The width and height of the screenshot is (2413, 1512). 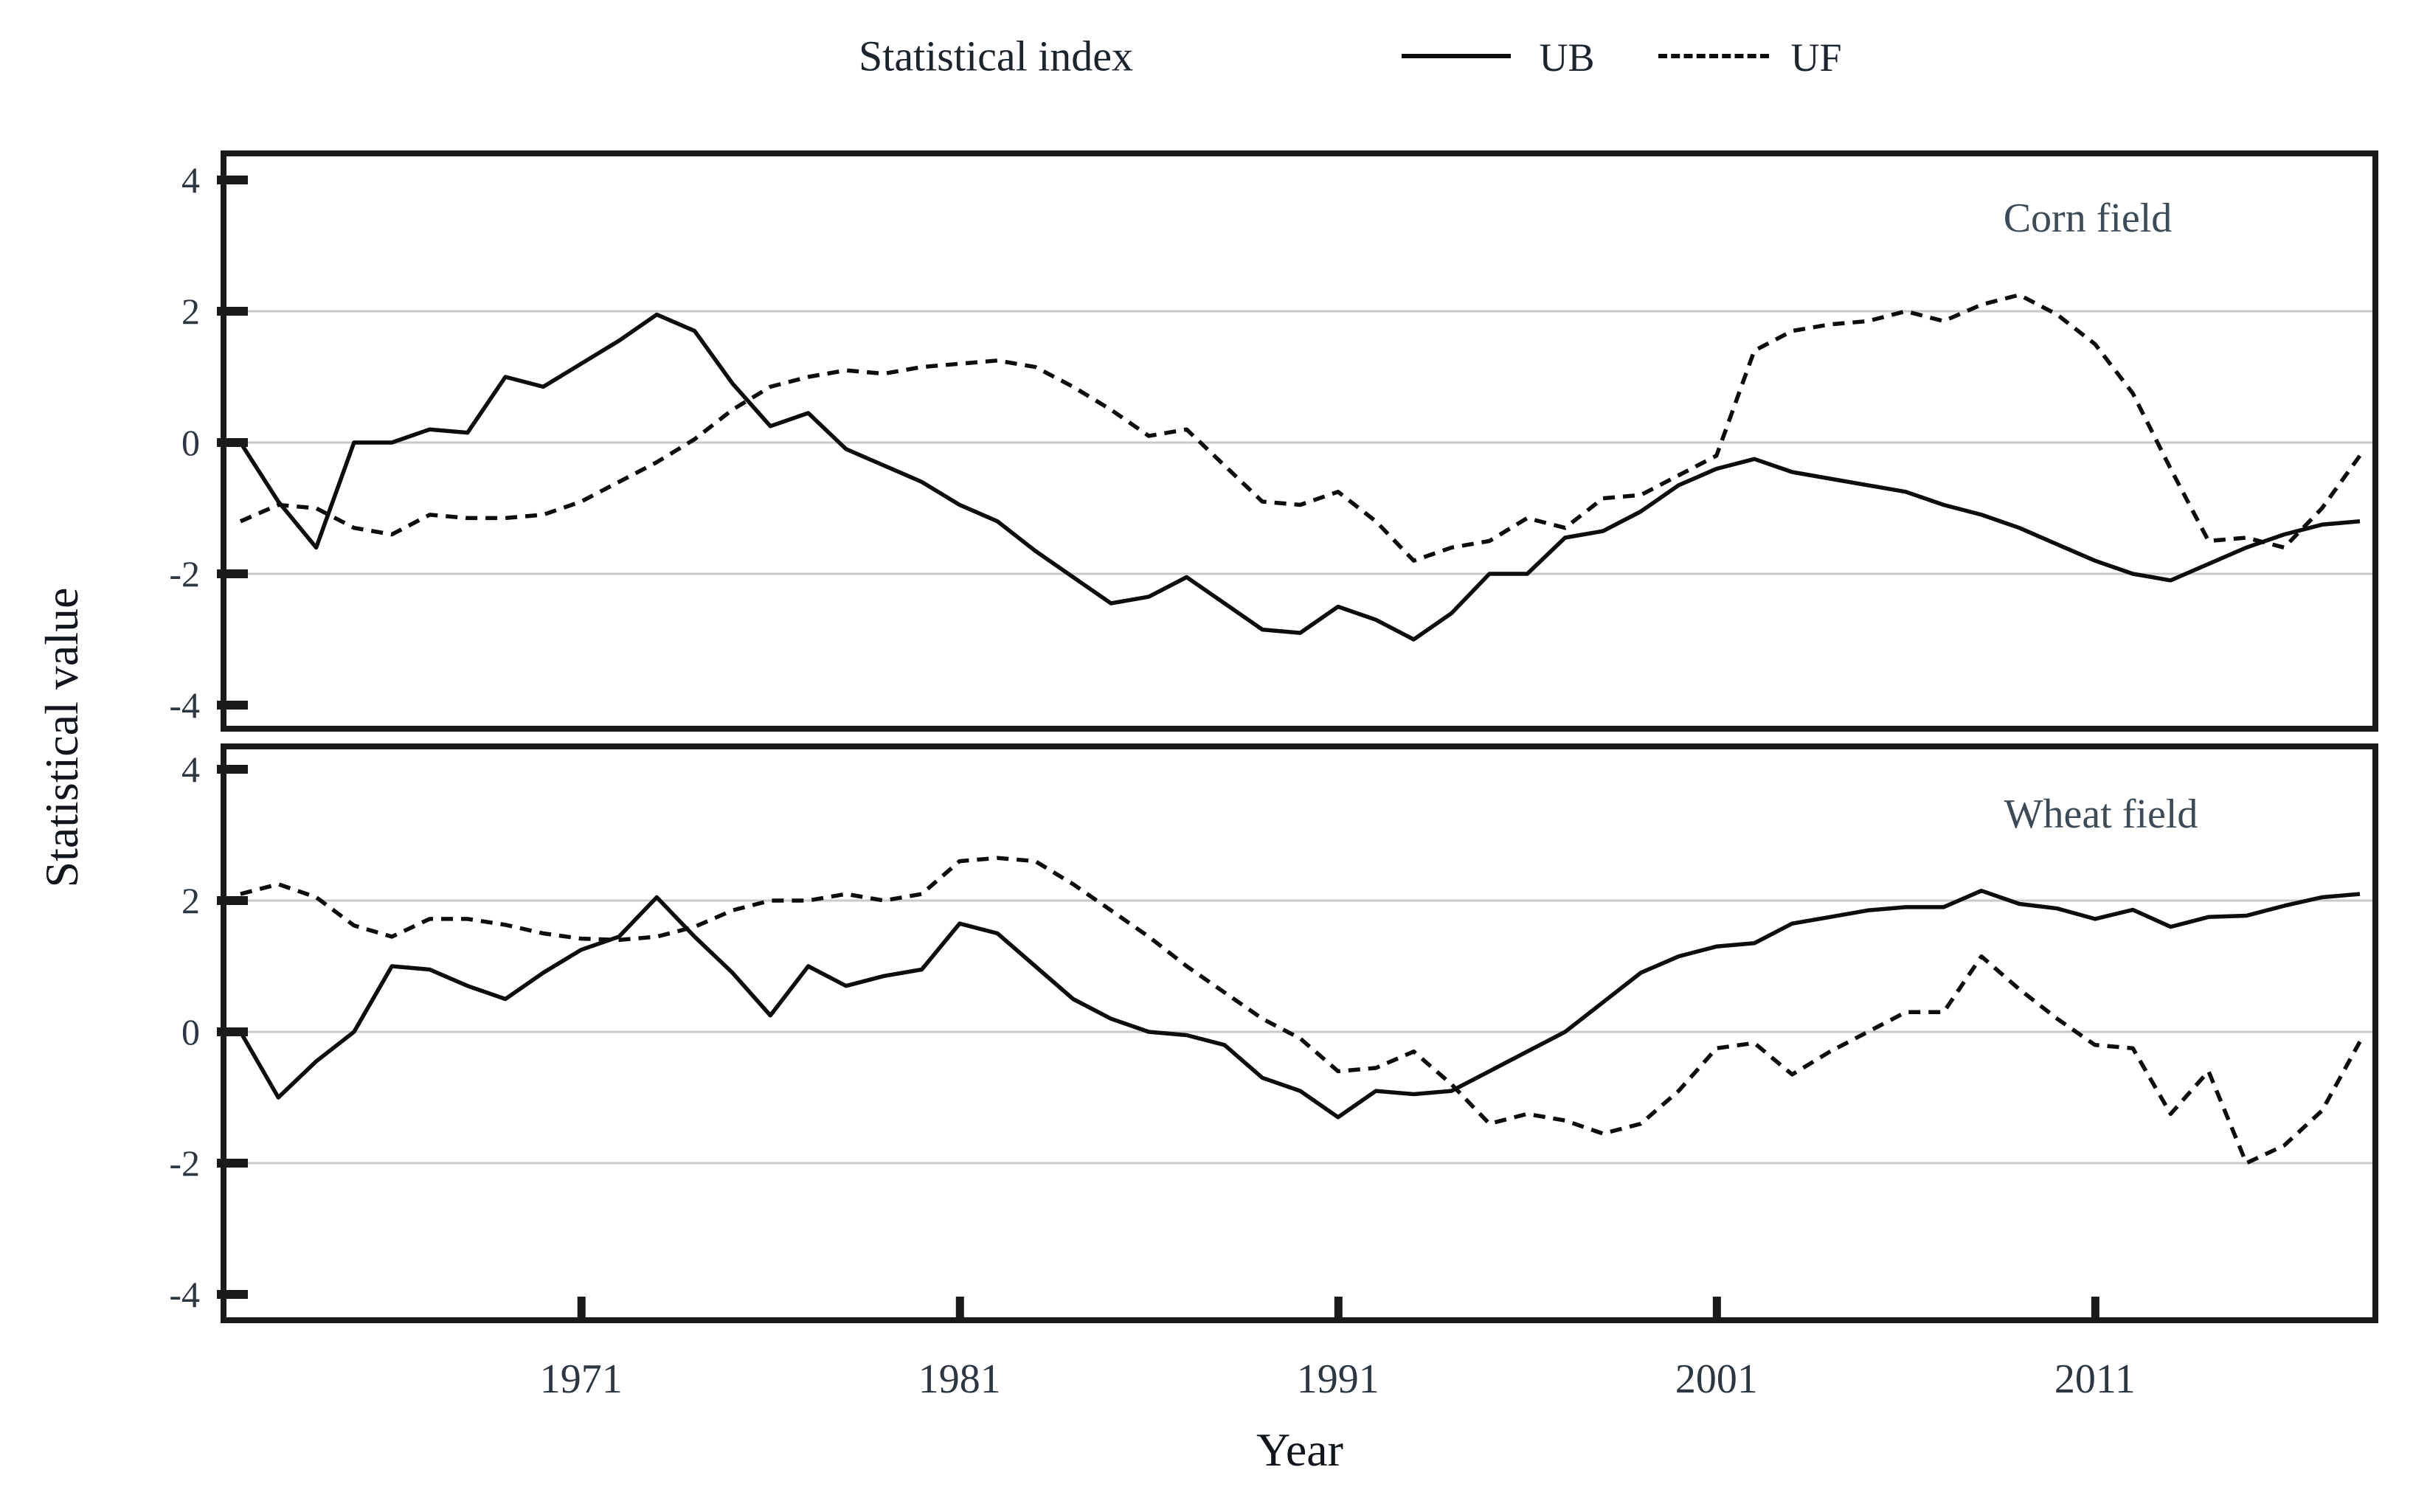 I want to click on x-tick-label-1971: 1971, so click(x=581, y=1379).